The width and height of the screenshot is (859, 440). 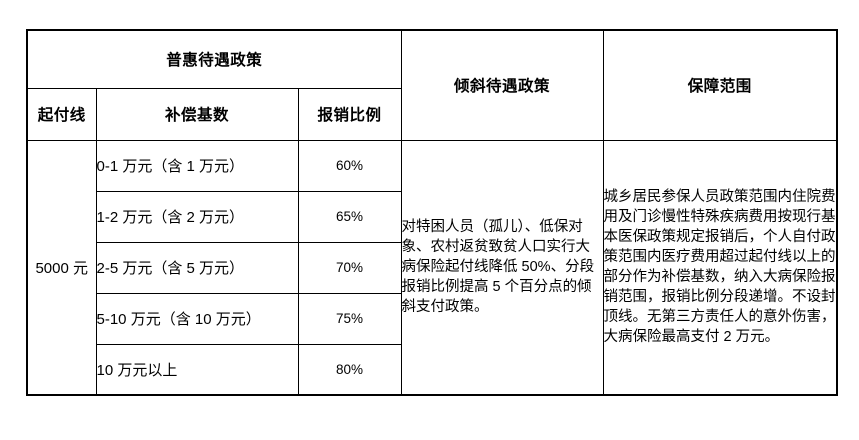 I want to click on compensation-base-cell: 0-1 万元（含 1 万元）, so click(x=197, y=165).